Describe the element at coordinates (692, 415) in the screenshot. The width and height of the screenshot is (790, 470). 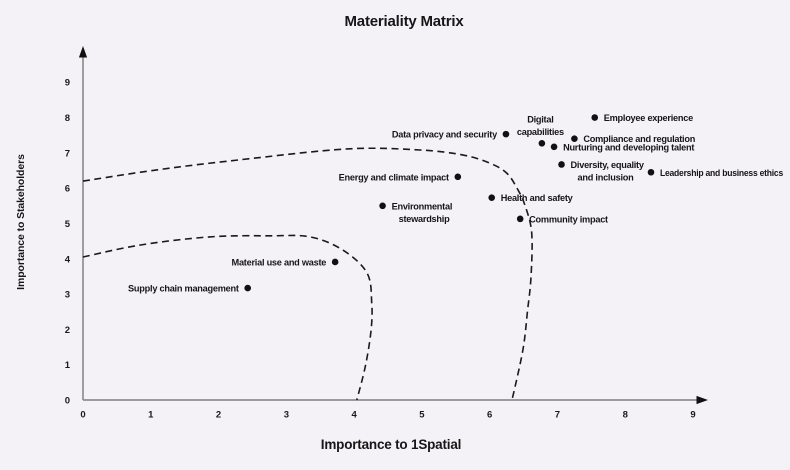
I see `x-tick-label: 9` at that location.